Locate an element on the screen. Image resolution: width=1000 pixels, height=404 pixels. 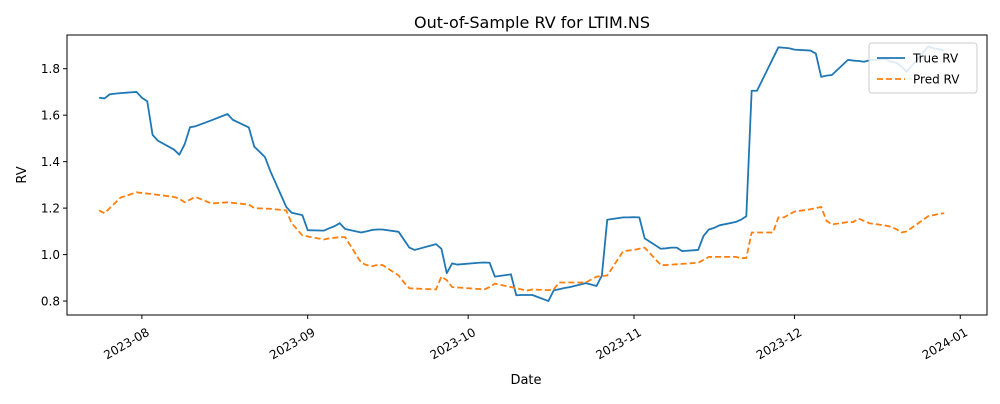
legend-label: True RV is located at coordinates (935, 59).